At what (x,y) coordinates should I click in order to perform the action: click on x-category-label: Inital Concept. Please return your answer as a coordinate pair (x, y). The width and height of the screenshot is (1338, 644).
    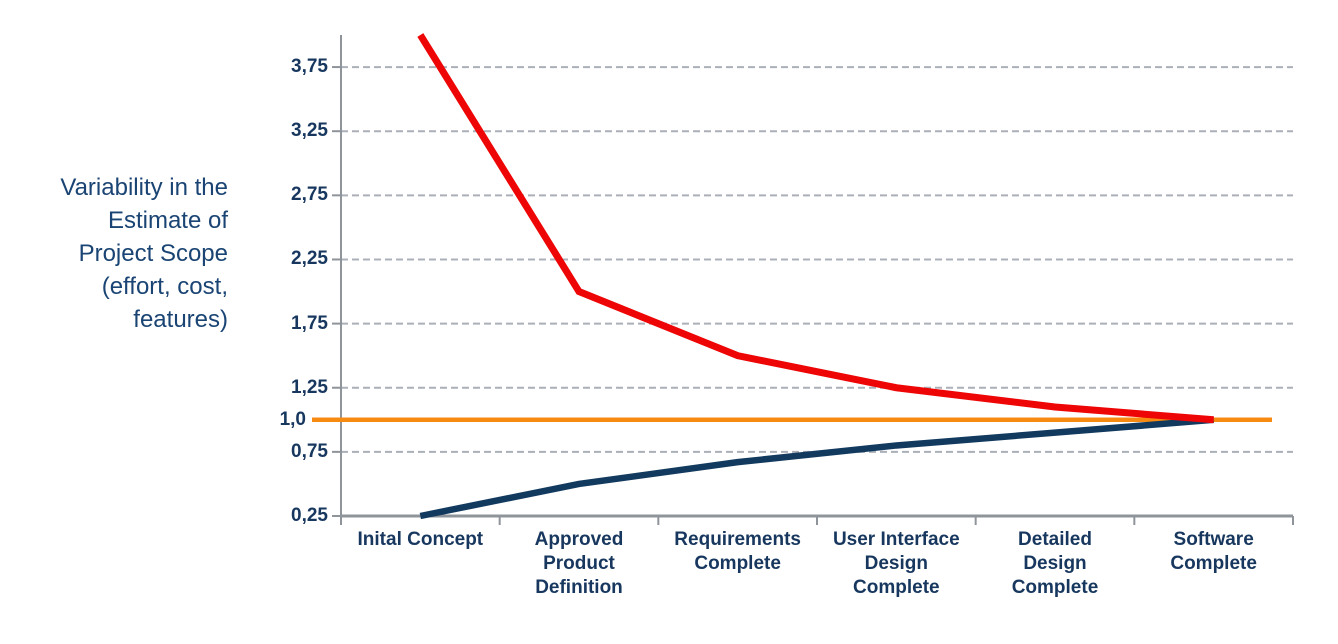
    Looking at the image, I should click on (420, 539).